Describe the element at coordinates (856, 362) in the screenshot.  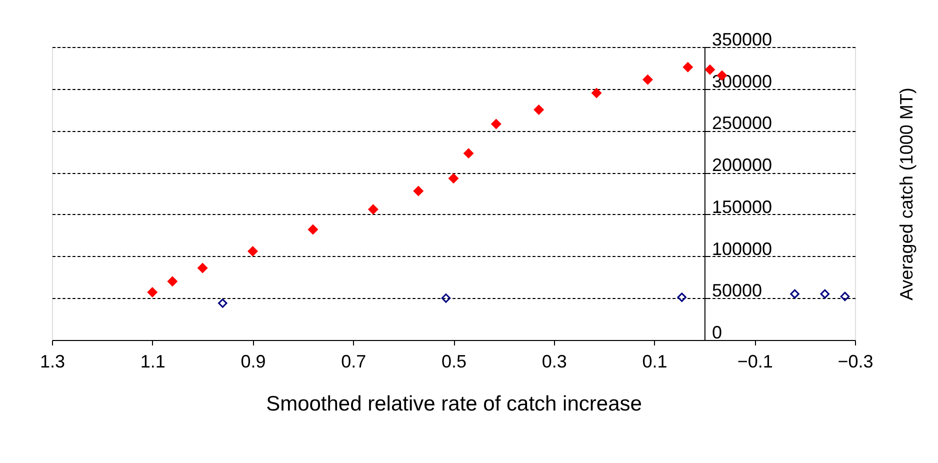
I see `x-tick-label: −0.3` at that location.